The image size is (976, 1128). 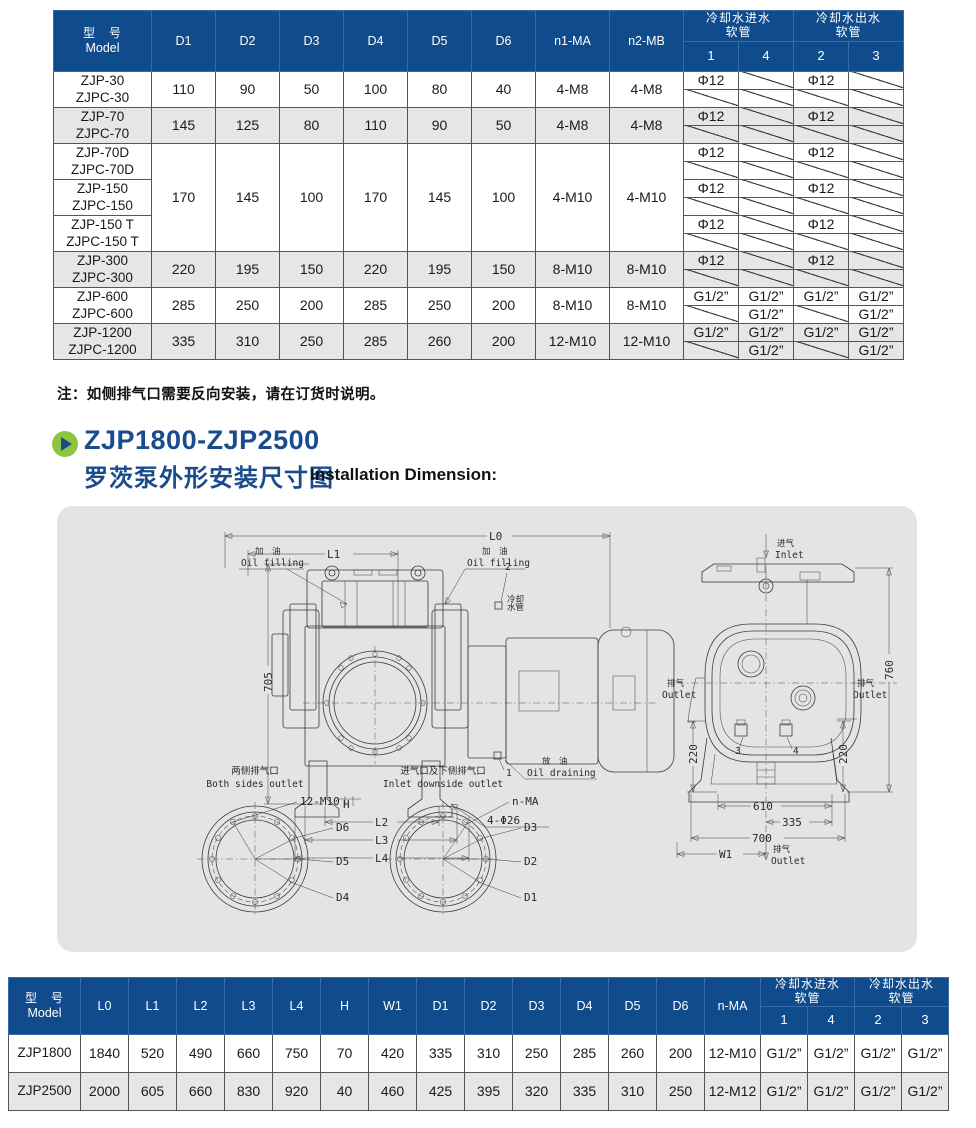 I want to click on flange-right-lbl-d2: D2, so click(x=530, y=861).